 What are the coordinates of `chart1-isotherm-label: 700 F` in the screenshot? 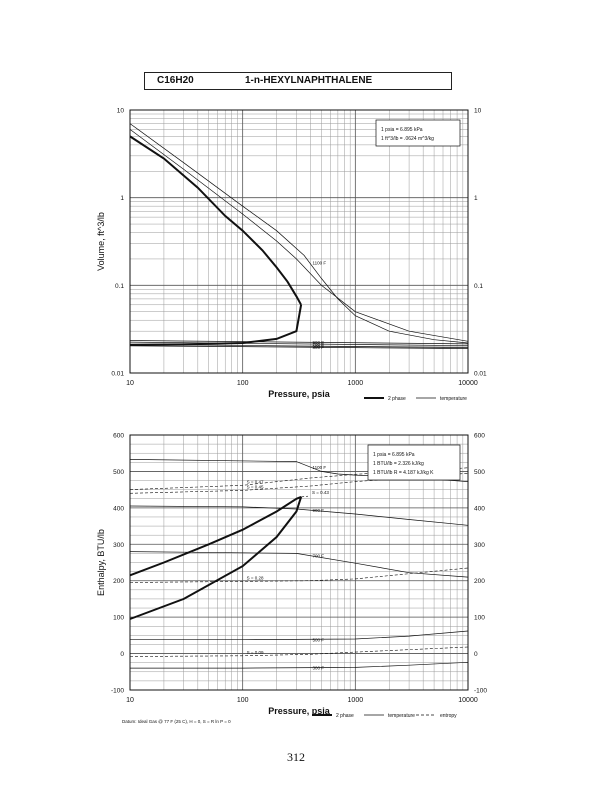 It's located at (318, 344).